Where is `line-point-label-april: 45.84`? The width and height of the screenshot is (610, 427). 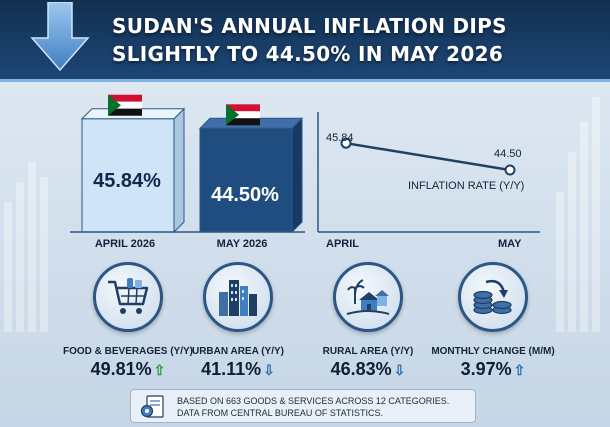
line-point-label-april: 45.84 is located at coordinates (340, 138).